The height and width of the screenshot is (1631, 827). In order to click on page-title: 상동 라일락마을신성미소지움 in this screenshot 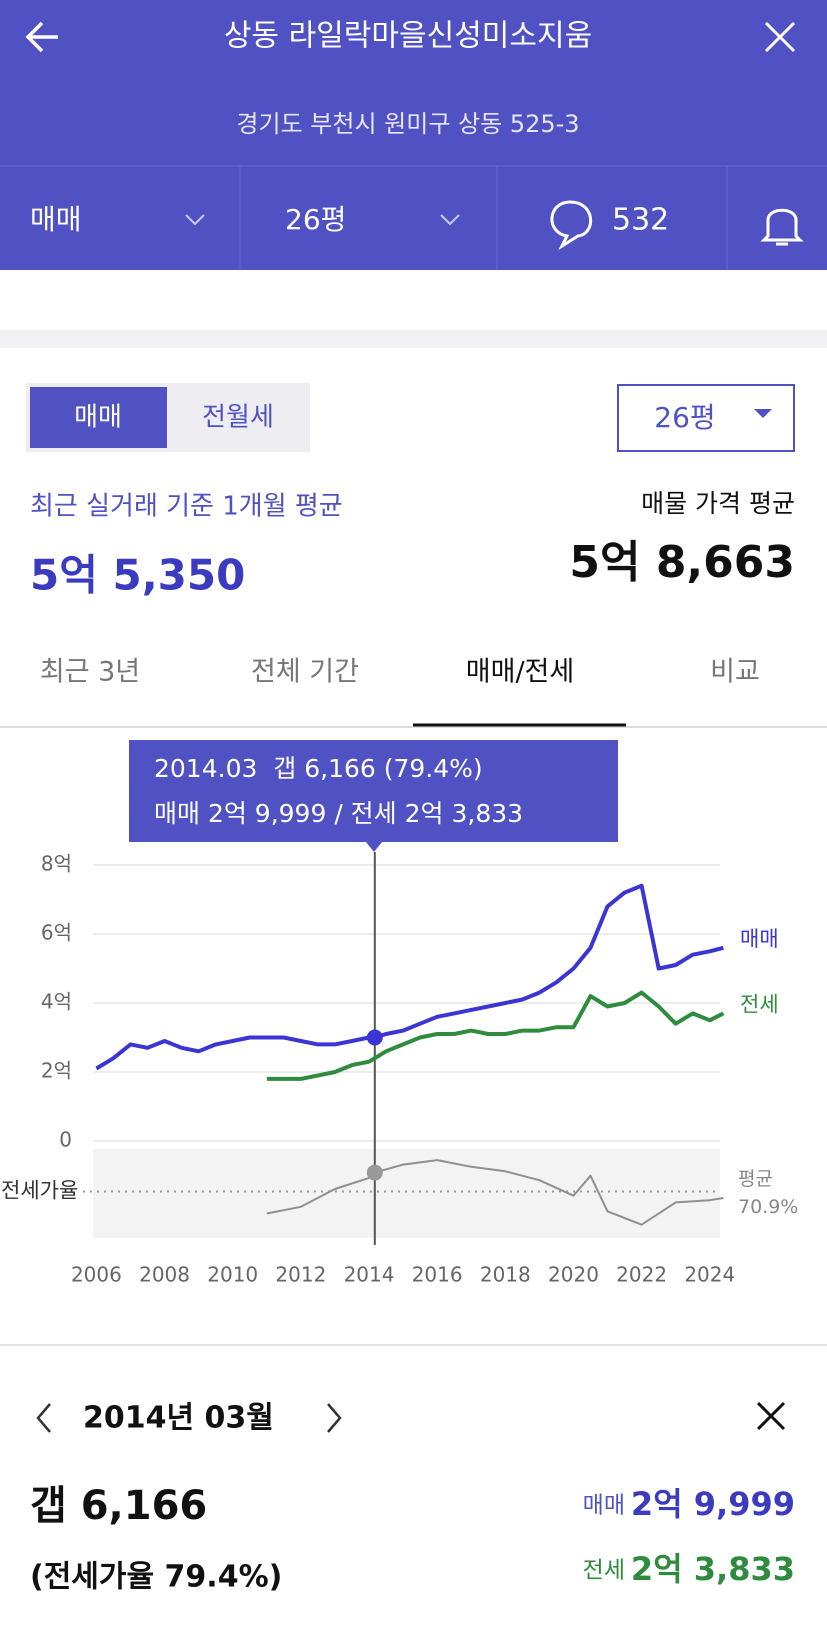, I will do `click(408, 36)`.